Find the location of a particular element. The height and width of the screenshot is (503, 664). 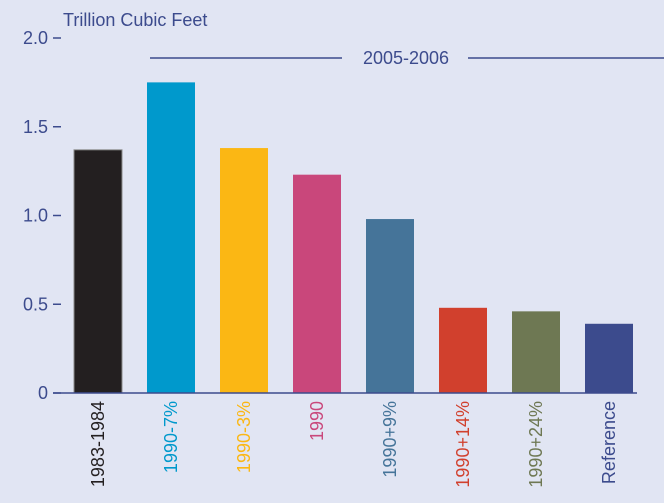

x-tick-label: 1990+24% is located at coordinates (536, 444).